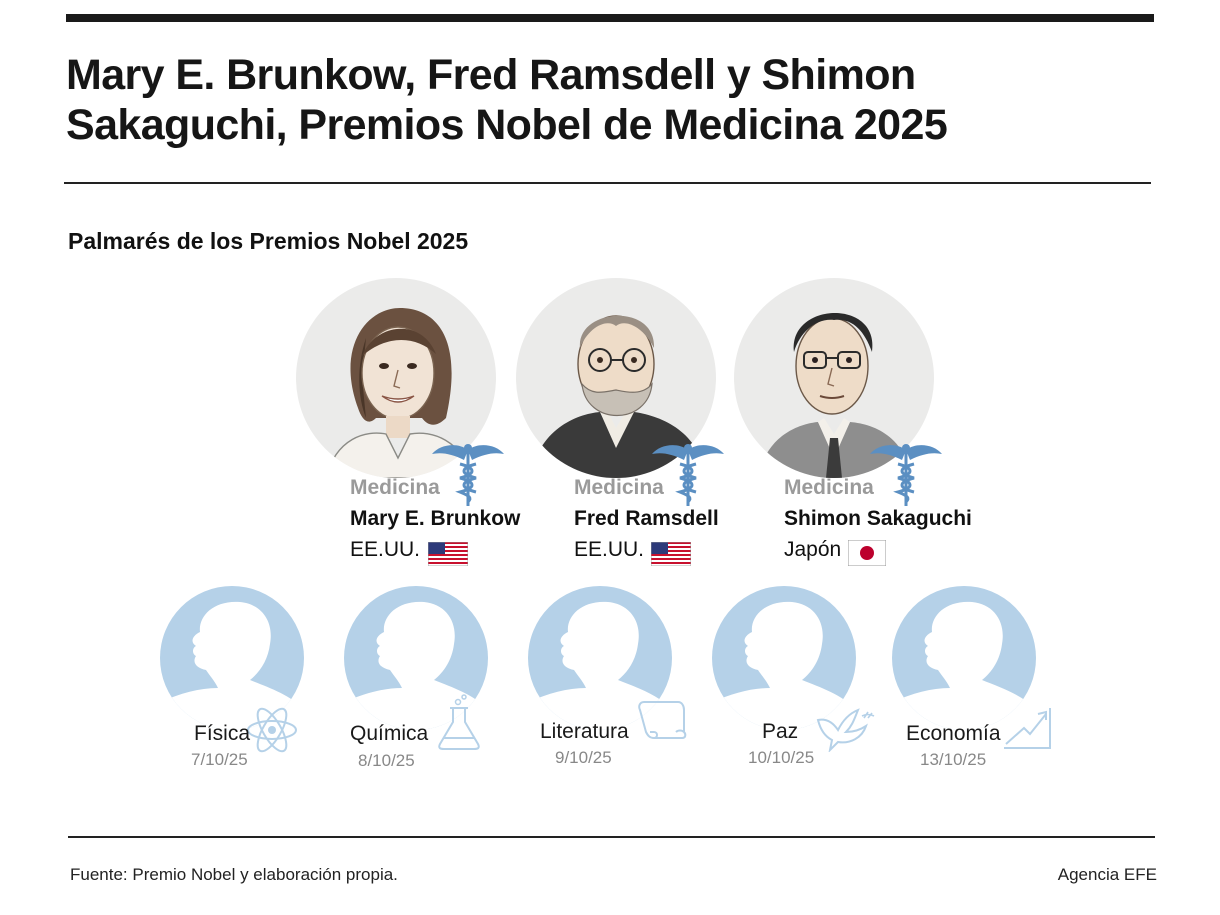 The width and height of the screenshot is (1220, 915). I want to click on prize-date: 8/10/25, so click(386, 760).